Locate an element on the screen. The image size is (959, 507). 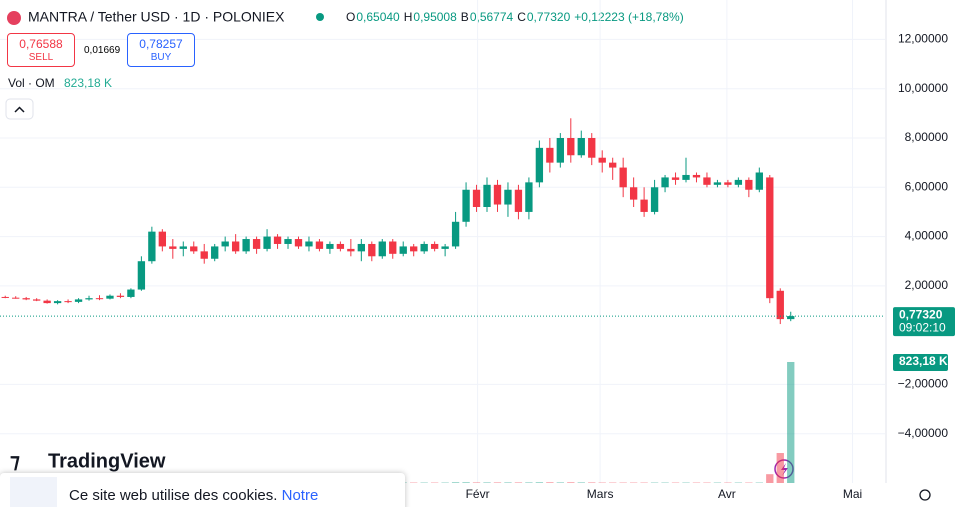
last-price-badge is located at coordinates (924, 322).